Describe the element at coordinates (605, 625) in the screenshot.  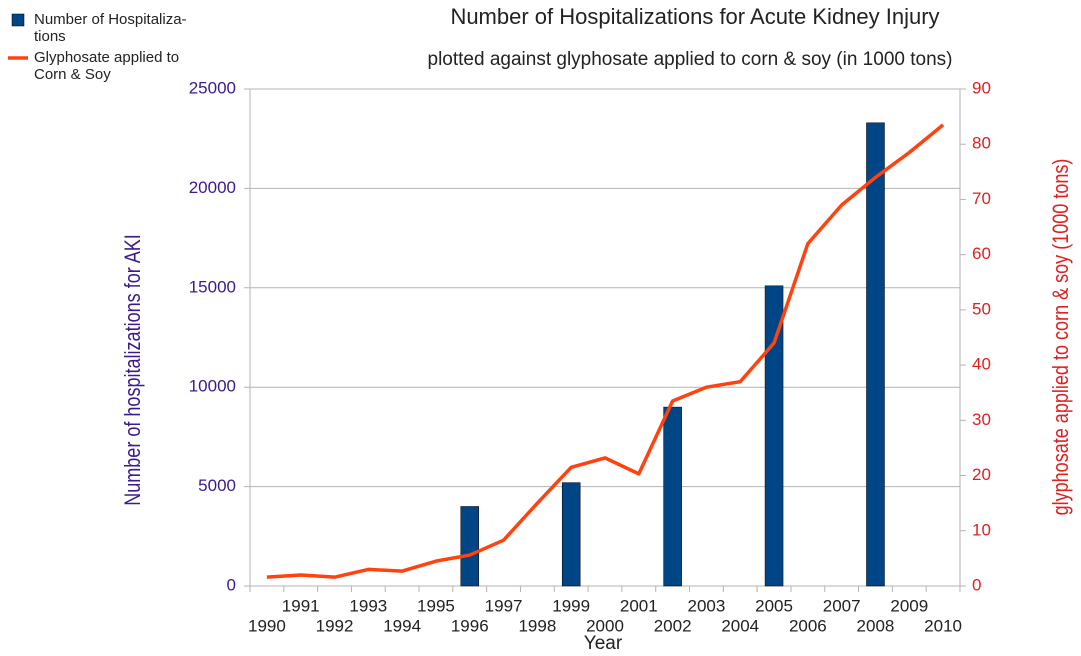
I see `x-tick-label: 2000` at that location.